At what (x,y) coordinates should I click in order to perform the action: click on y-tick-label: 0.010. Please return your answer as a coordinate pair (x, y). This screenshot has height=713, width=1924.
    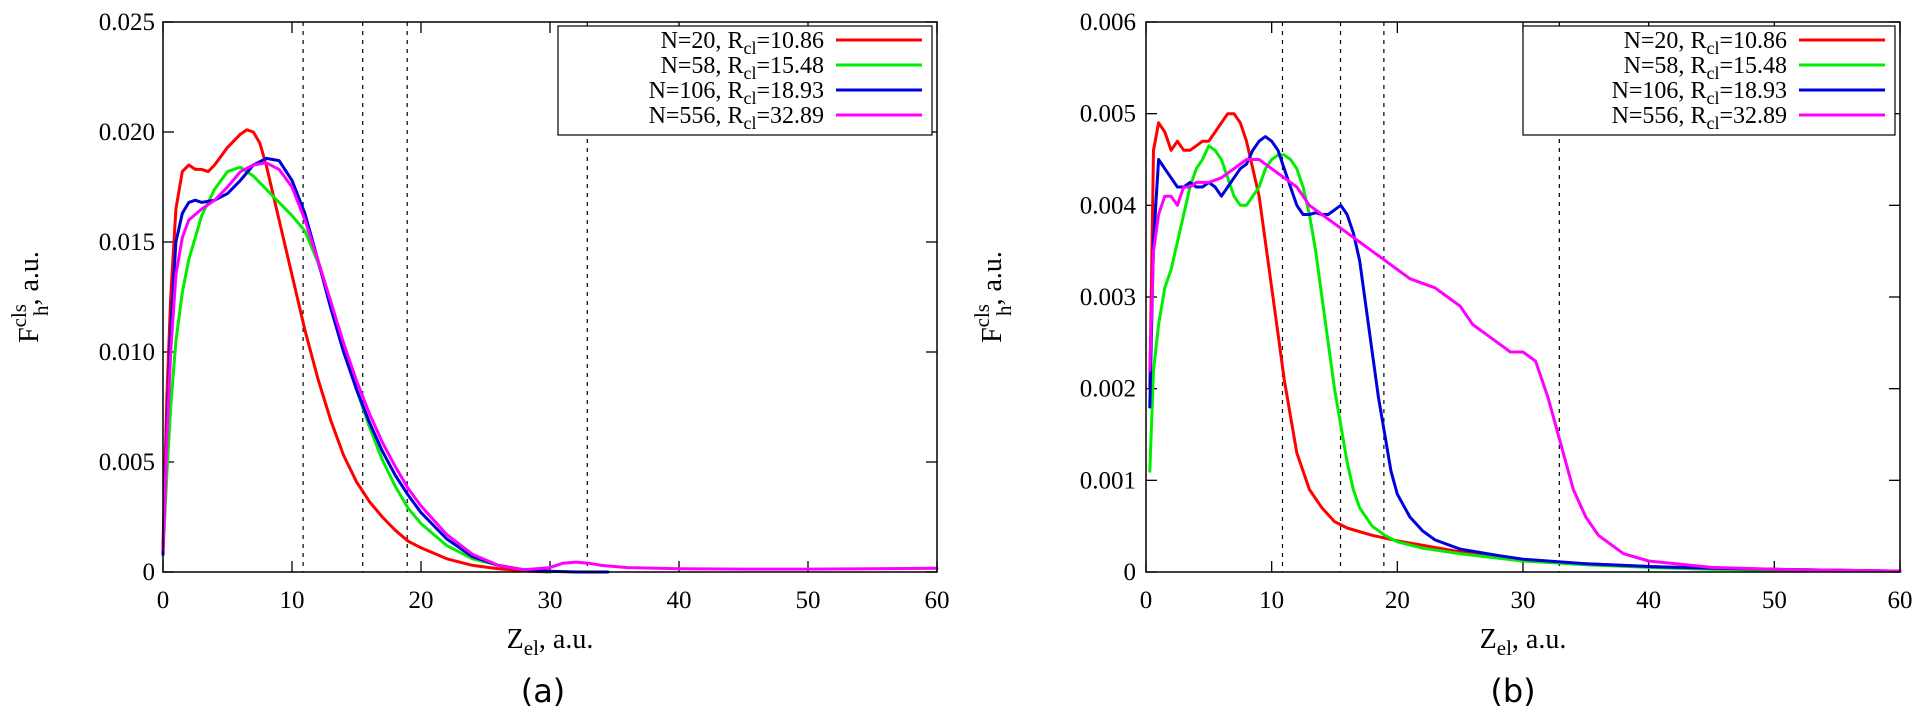
    Looking at the image, I should click on (127, 352).